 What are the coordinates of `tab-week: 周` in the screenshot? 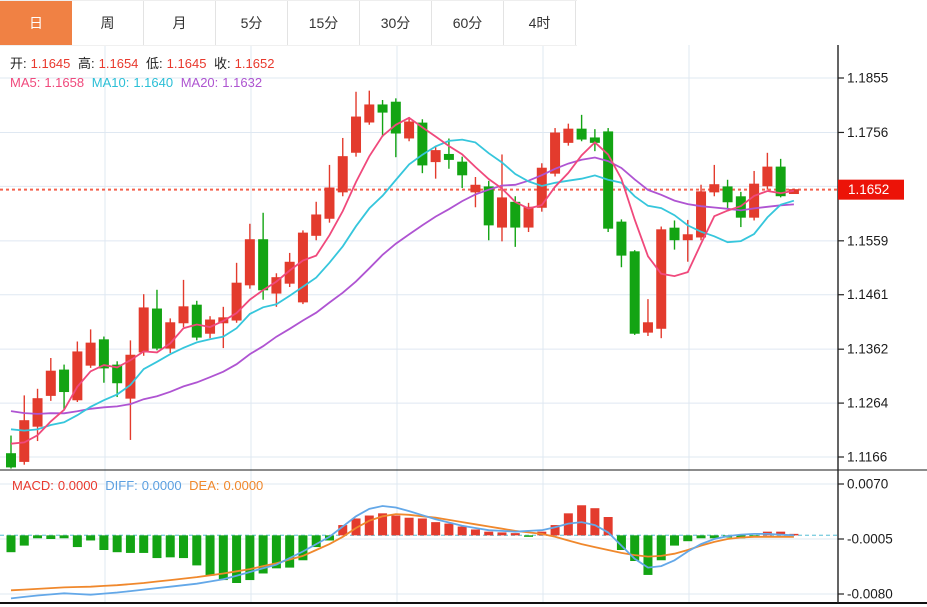 It's located at (108, 23).